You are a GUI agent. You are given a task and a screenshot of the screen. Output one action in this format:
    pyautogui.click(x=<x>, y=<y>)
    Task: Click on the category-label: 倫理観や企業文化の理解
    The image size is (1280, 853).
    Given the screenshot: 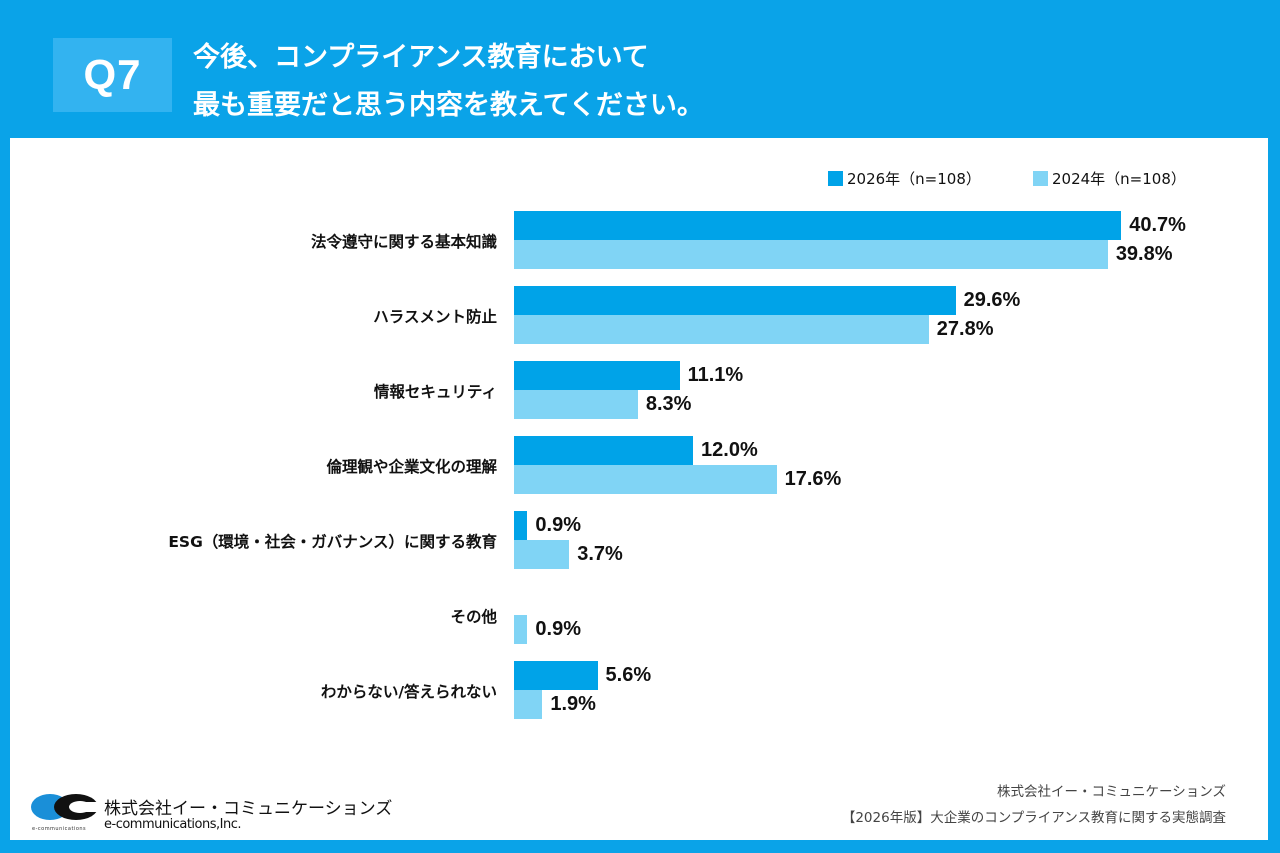 What is the action you would take?
    pyautogui.click(x=411, y=467)
    